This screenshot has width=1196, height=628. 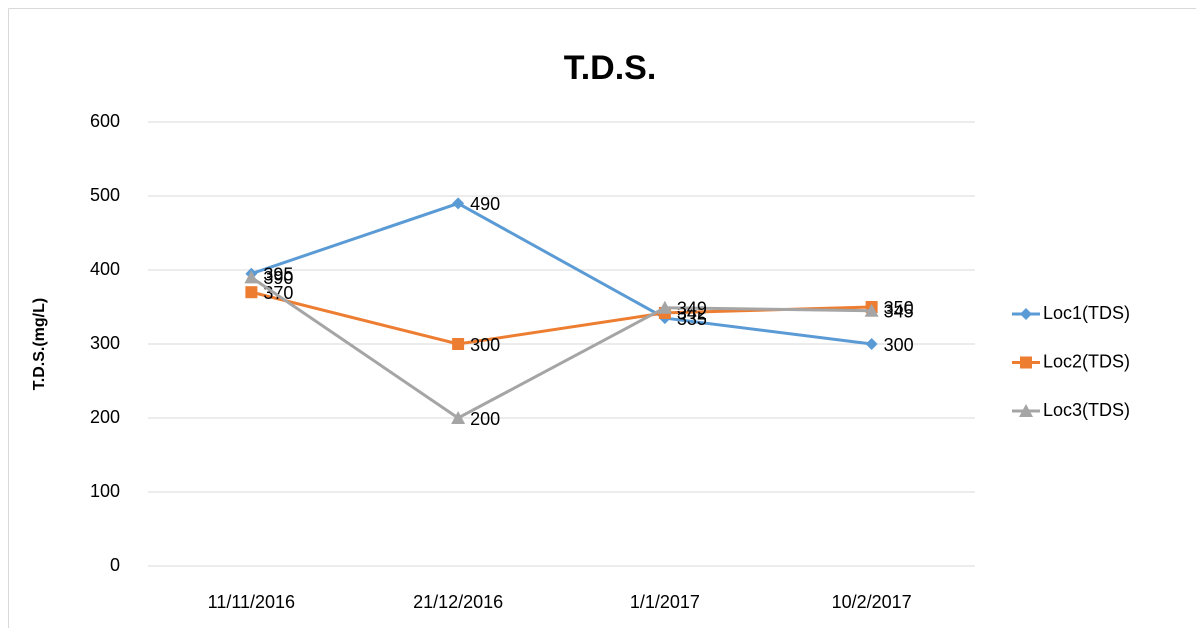 I want to click on data-label: 345, so click(x=899, y=311).